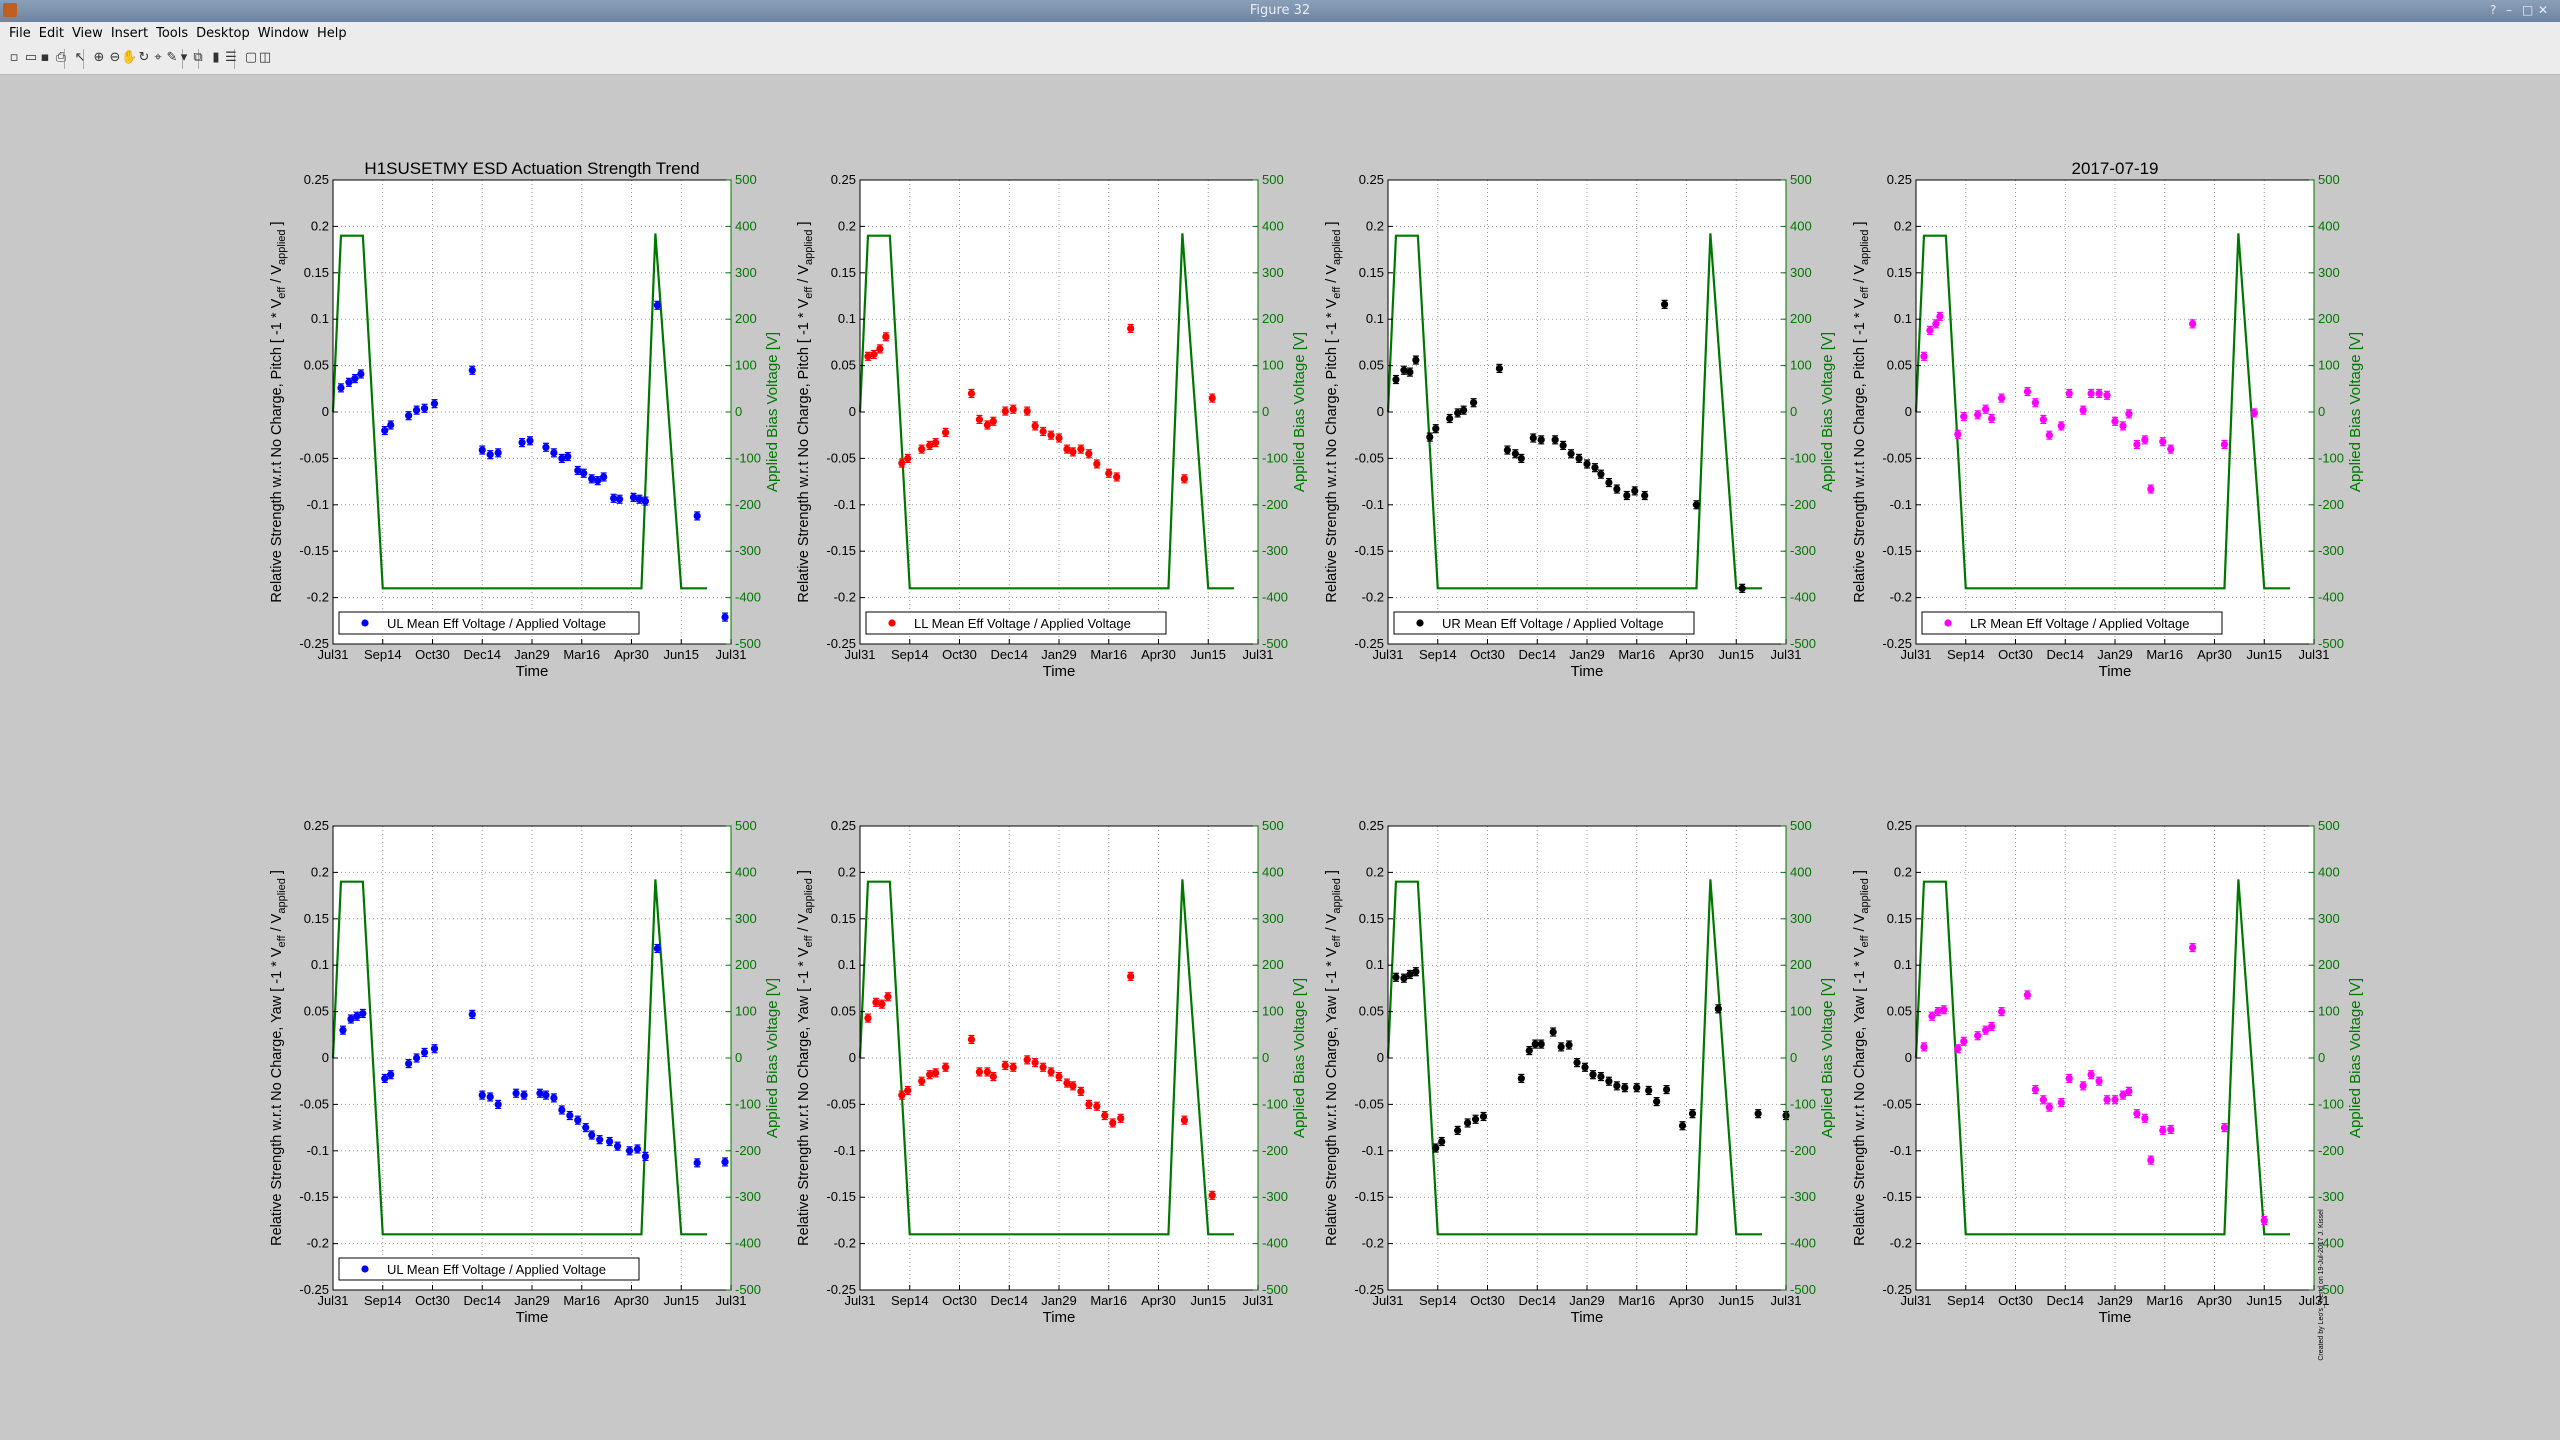 This screenshot has width=2560, height=1440. I want to click on zoom-out-icon: ⊖, so click(115, 57).